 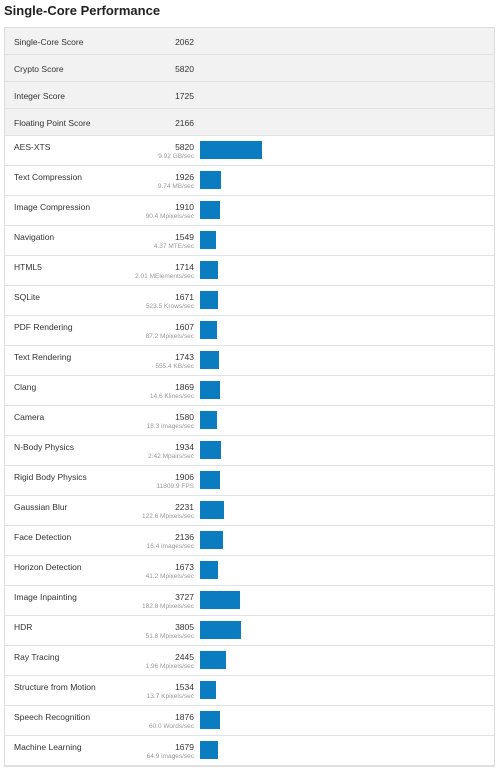 What do you see at coordinates (170, 546) in the screenshot?
I see `benchmark-detail: 16.4 images/sec` at bounding box center [170, 546].